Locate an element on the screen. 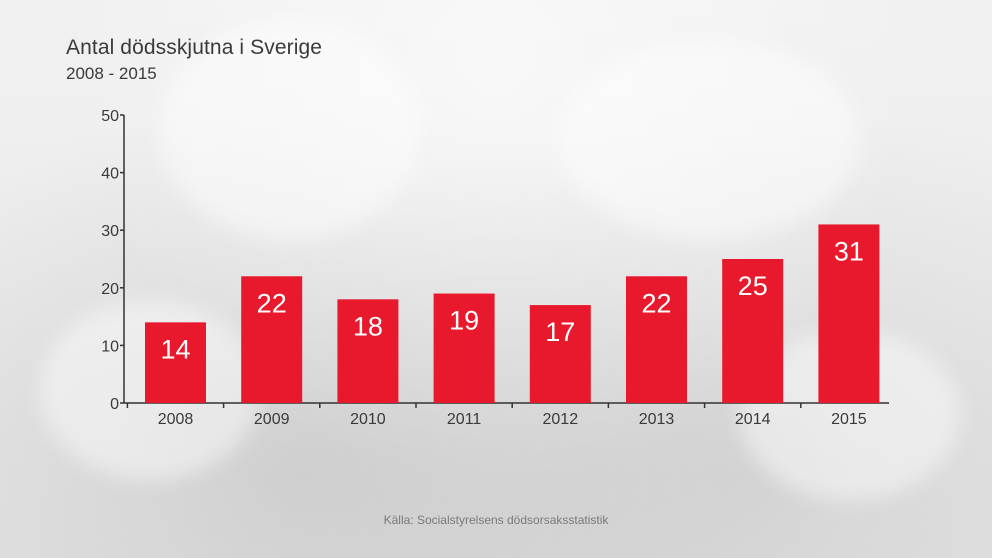 Image resolution: width=992 pixels, height=558 pixels. x-tick-label: 2013 is located at coordinates (657, 419).